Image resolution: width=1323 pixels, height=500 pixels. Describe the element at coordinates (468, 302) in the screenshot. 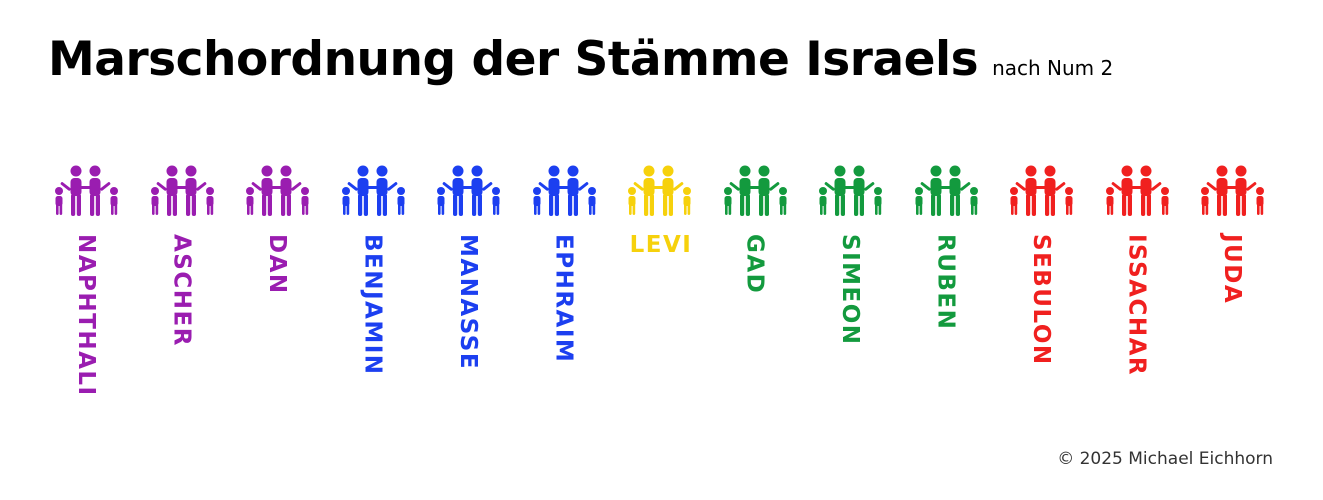

I see `tribe-label: MANASSE` at that location.